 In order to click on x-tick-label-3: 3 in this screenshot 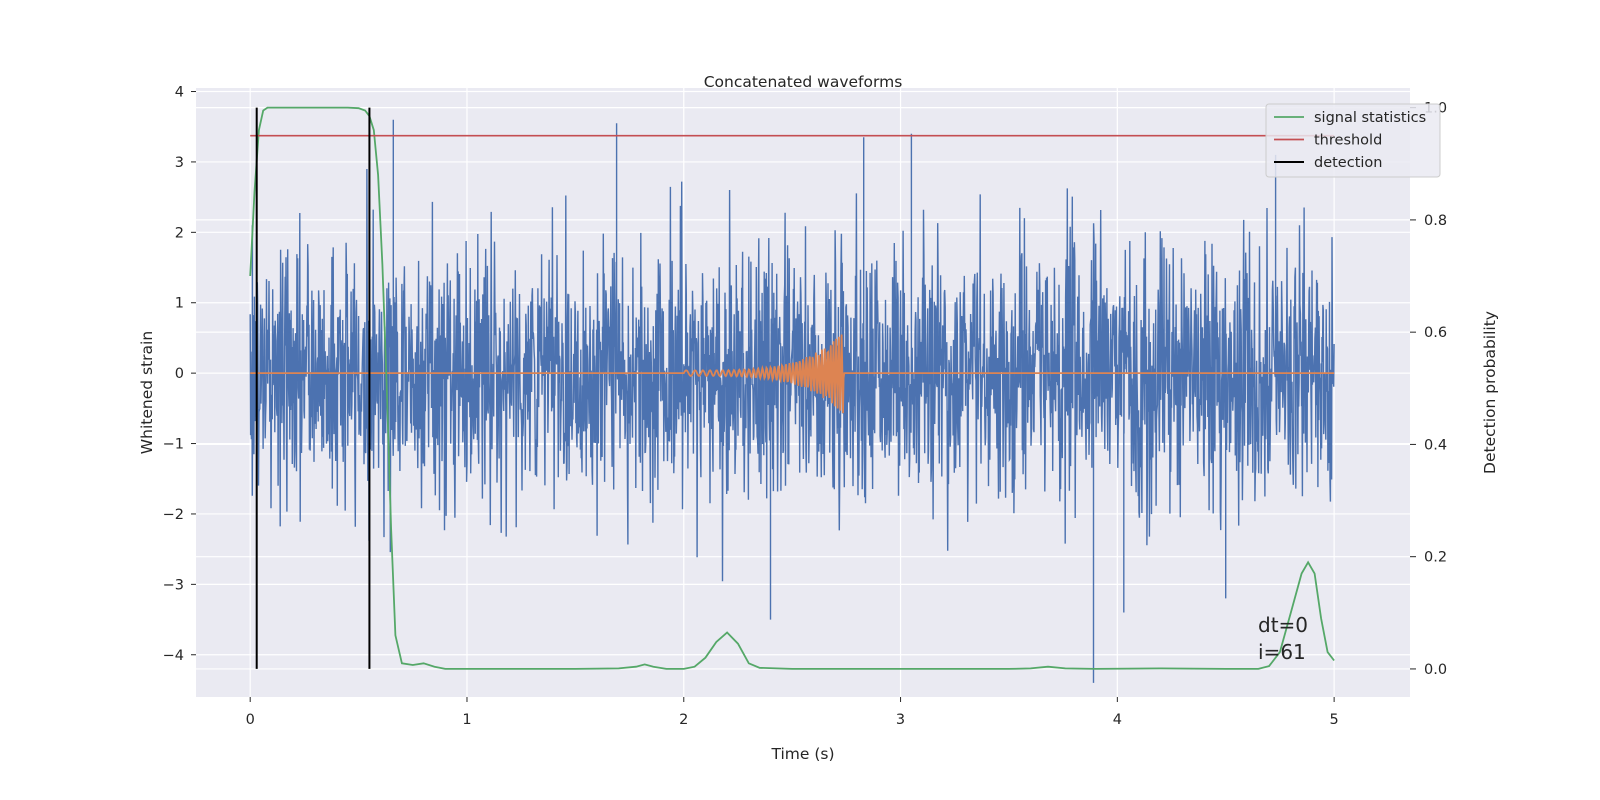, I will do `click(900, 720)`.